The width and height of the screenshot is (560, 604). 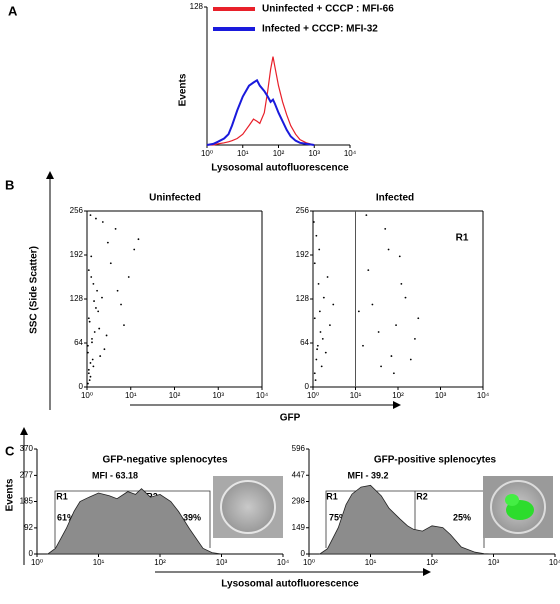 What do you see at coordinates (34, 290) in the screenshot?
I see `y-axis-label: SSC (Side Scatter)` at bounding box center [34, 290].